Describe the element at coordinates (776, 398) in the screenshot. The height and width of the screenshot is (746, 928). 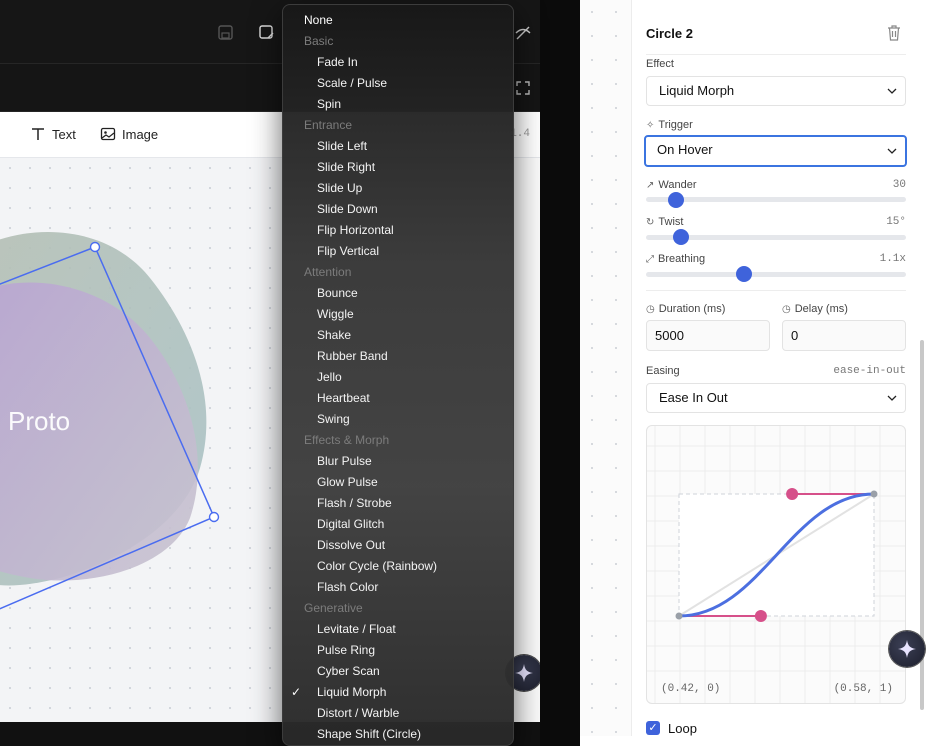
I see `easing-select: Ease In Out` at that location.